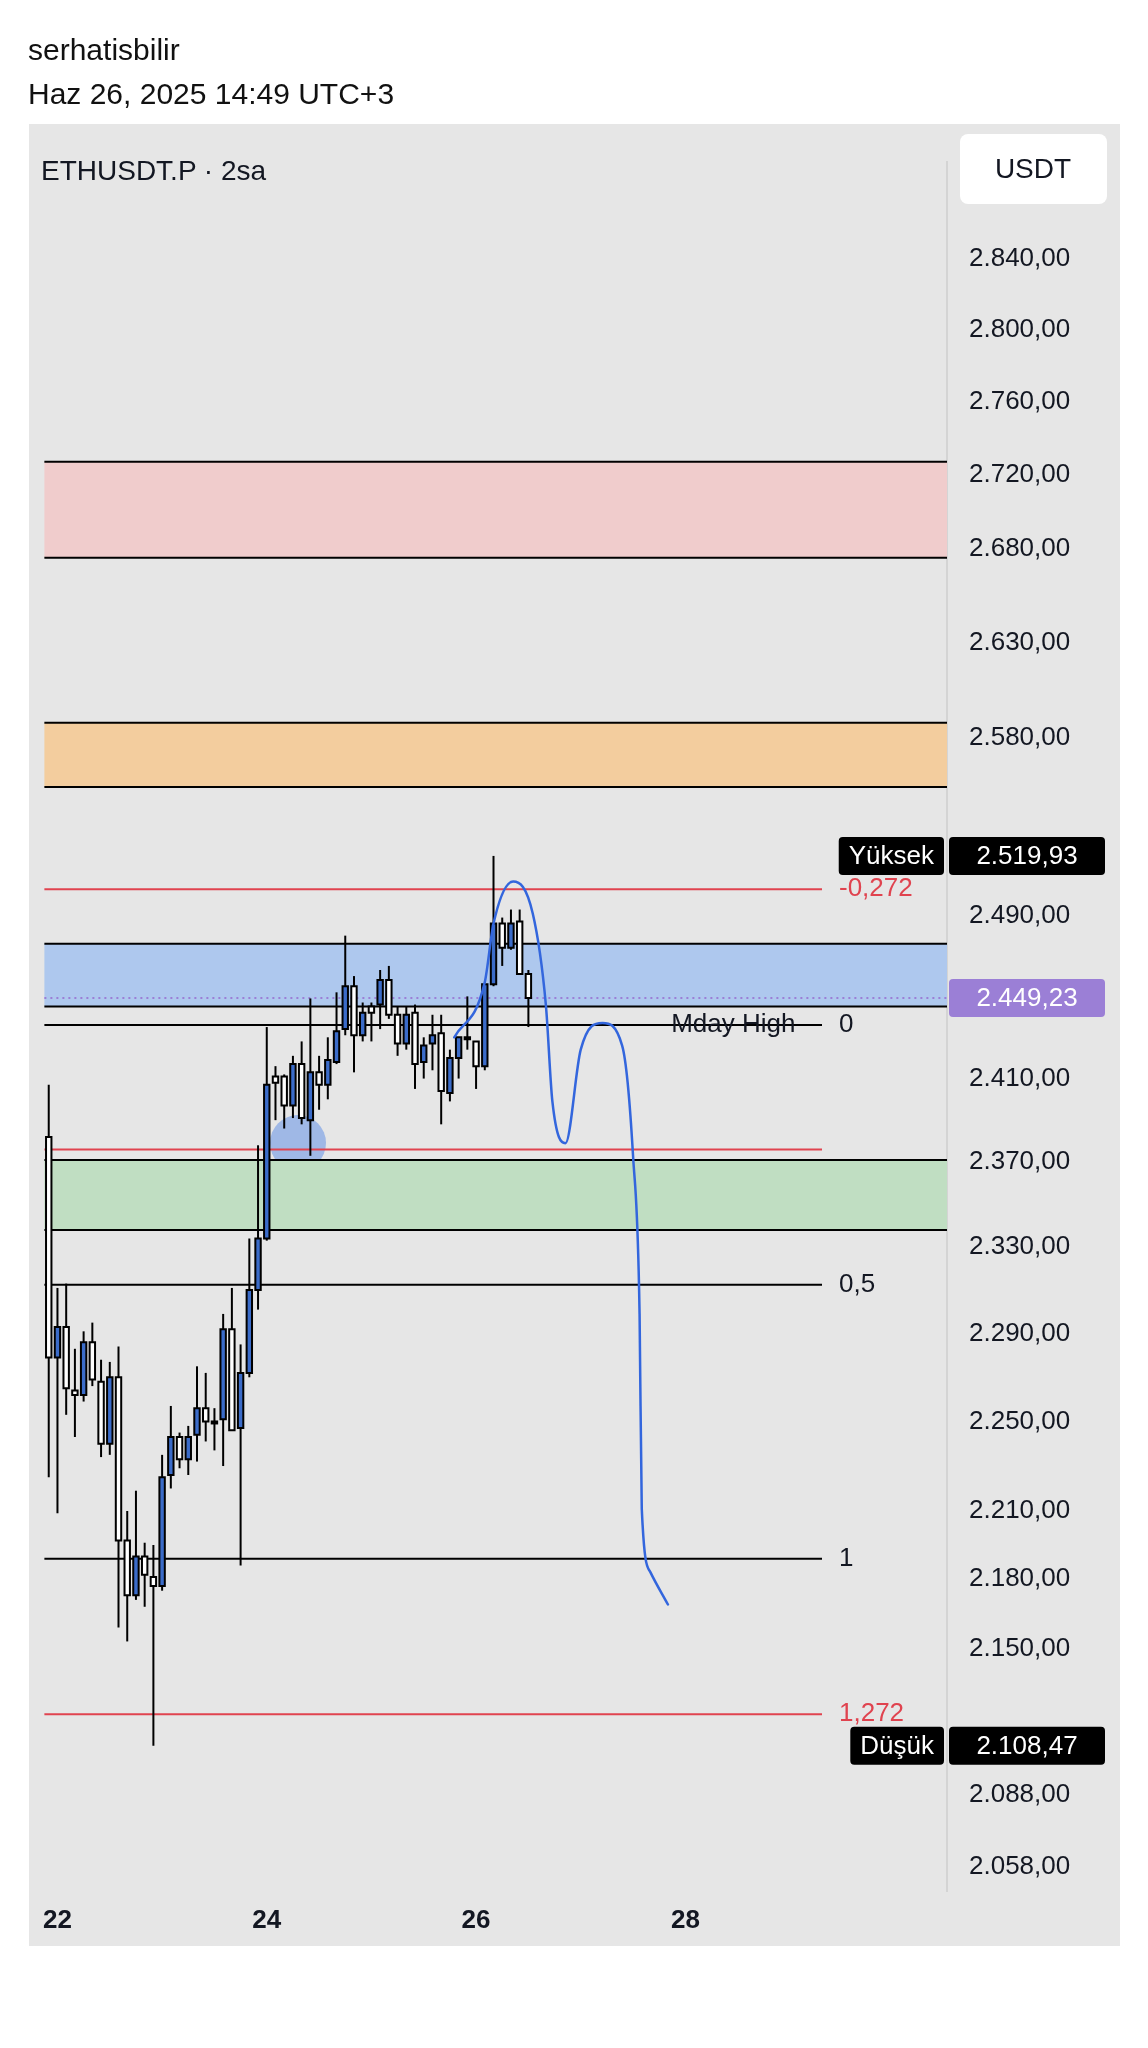 The width and height of the screenshot is (1148, 2048). I want to click on annotation: 0,5, so click(857, 1282).